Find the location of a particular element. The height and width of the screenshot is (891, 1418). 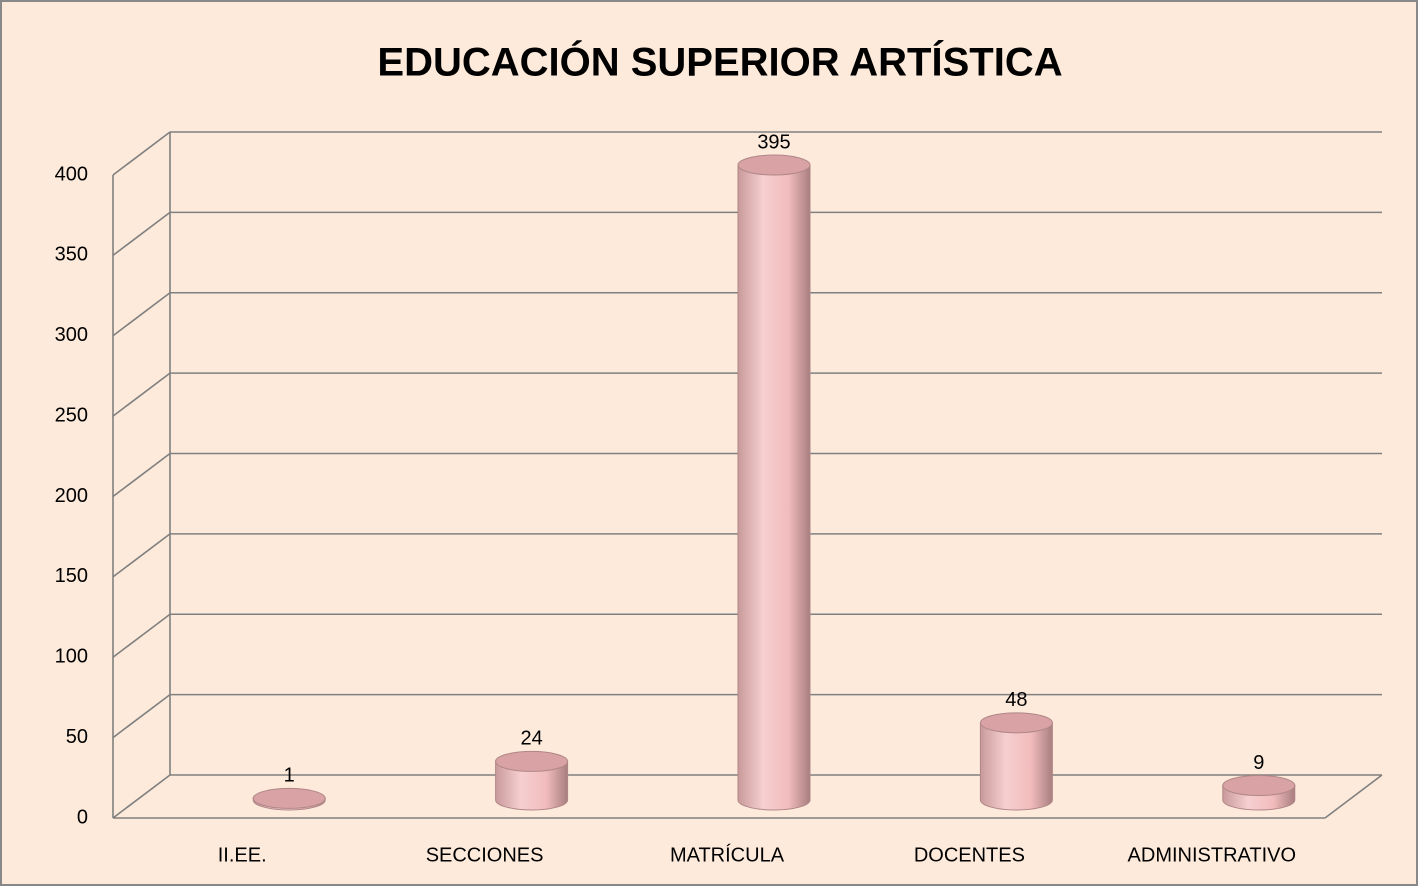

value-label: 395 is located at coordinates (773, 142).